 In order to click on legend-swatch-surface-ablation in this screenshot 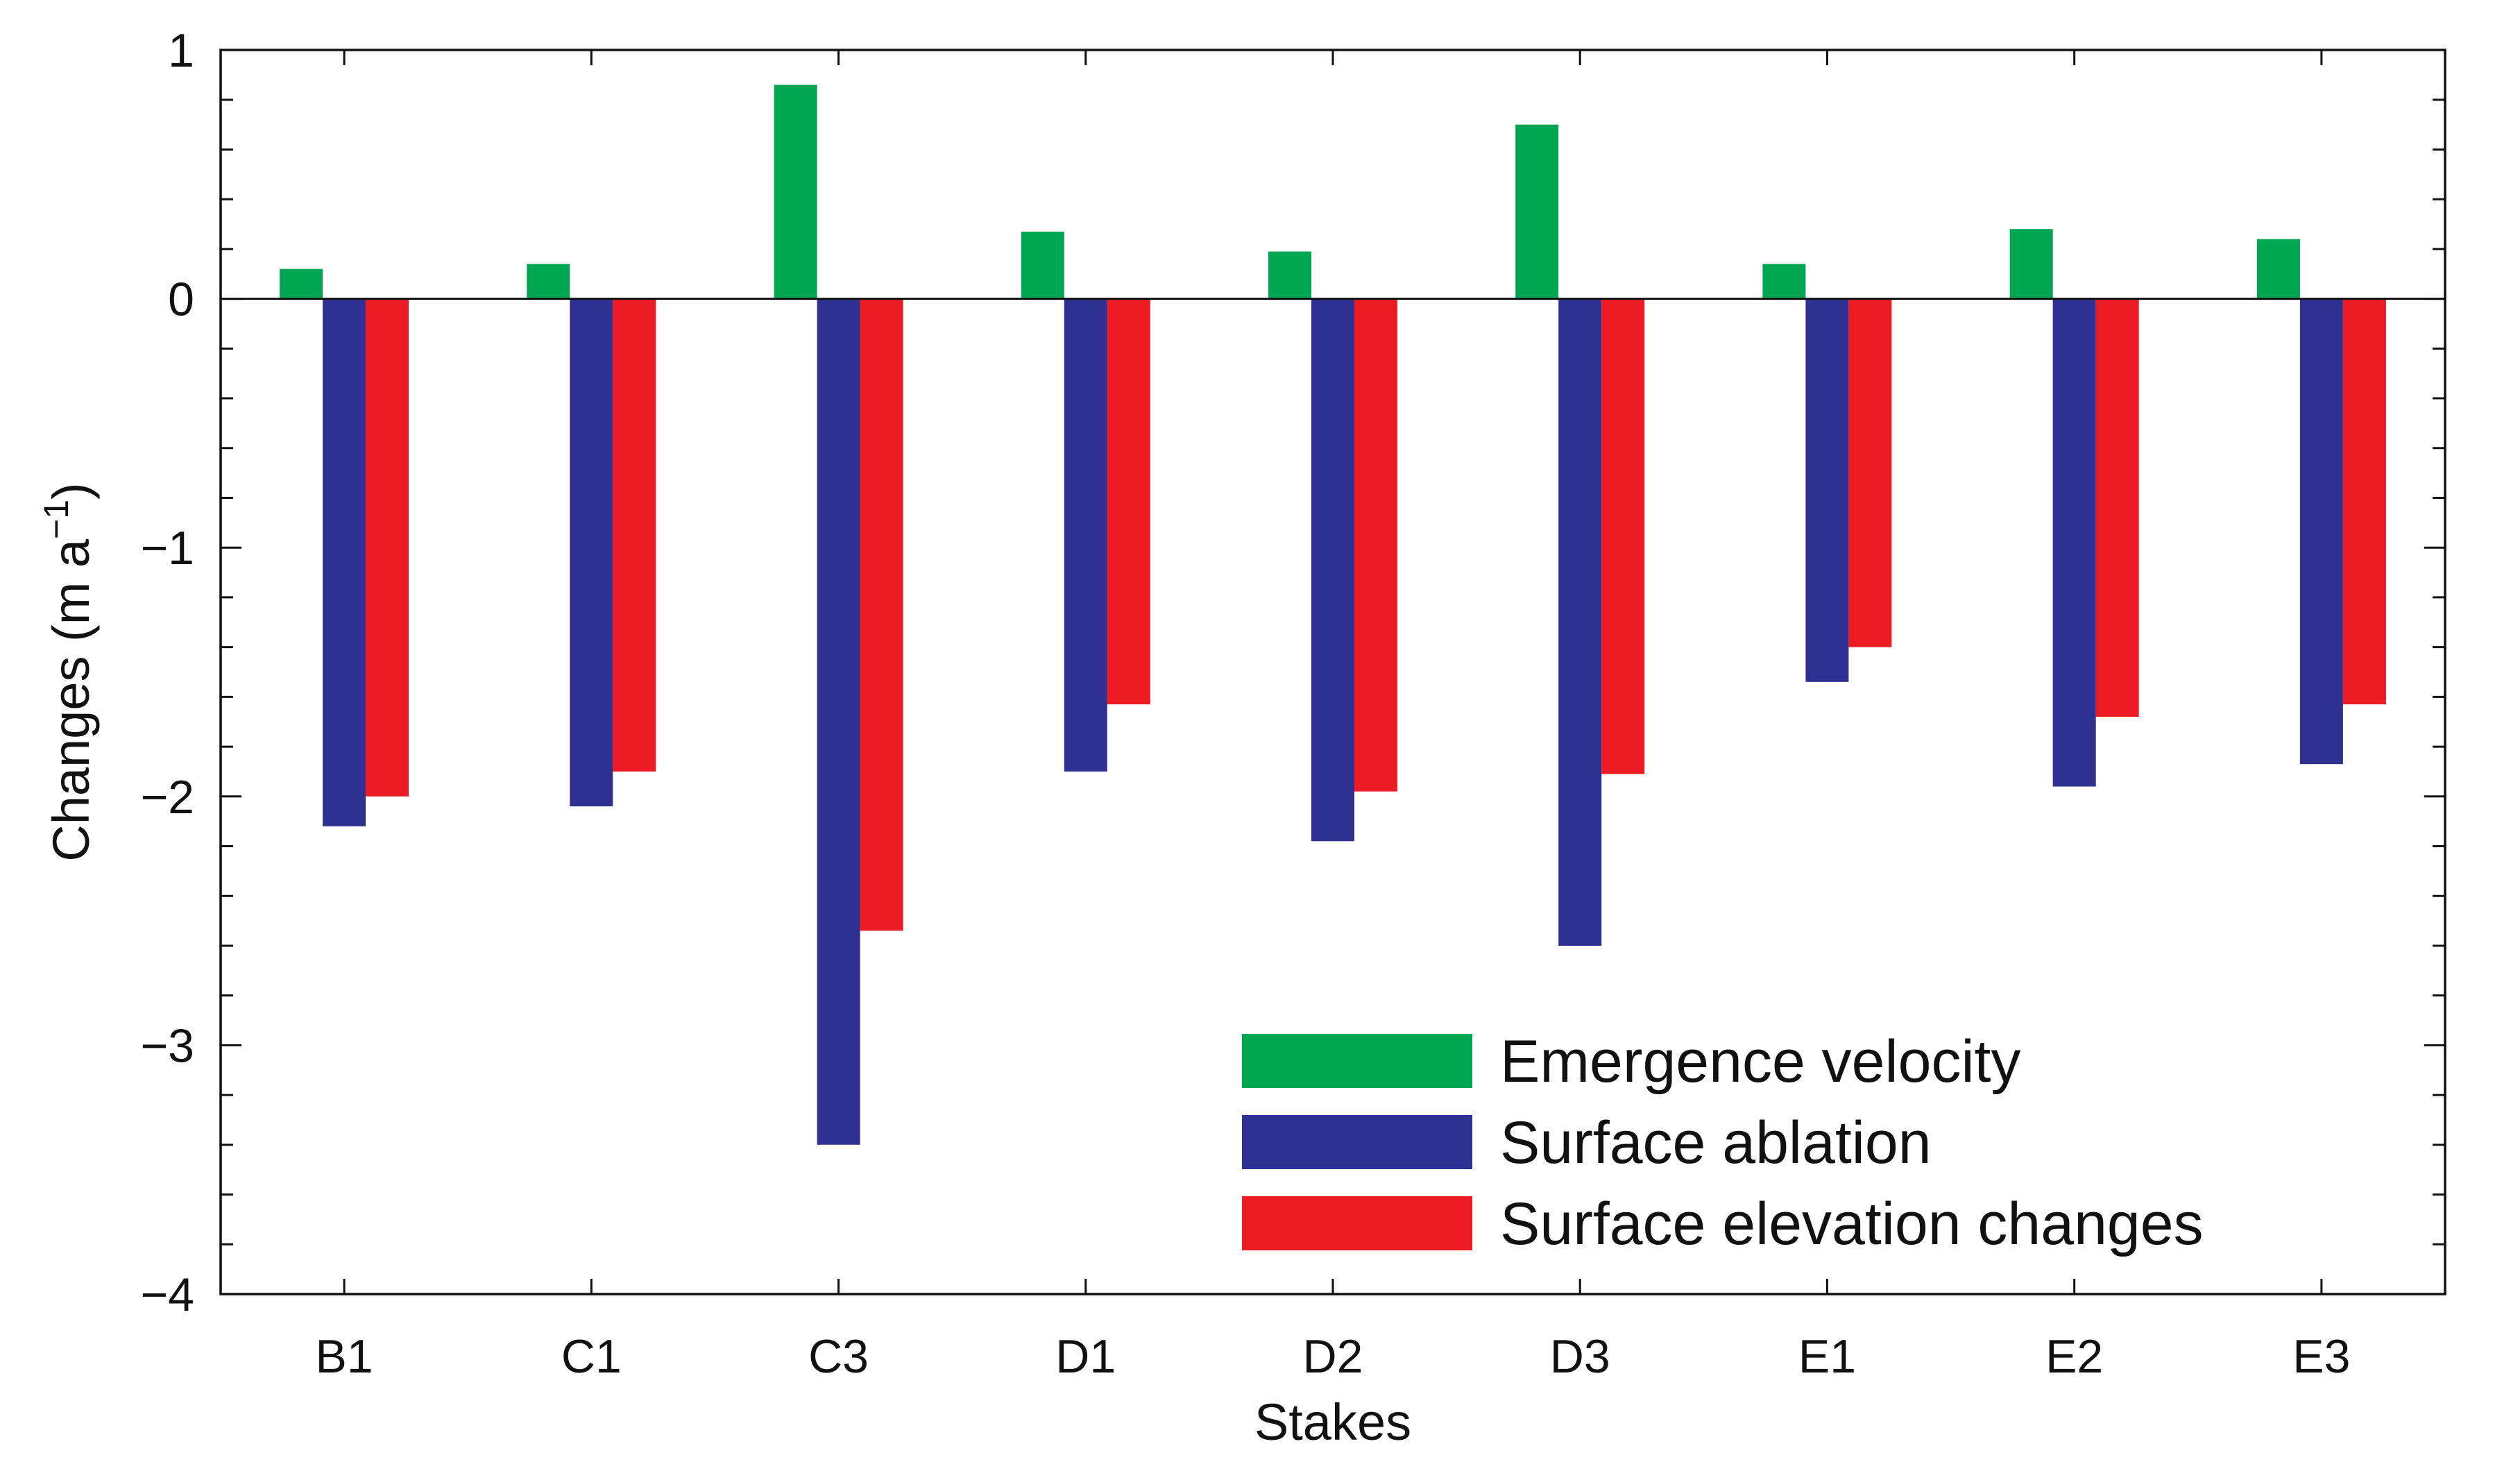, I will do `click(1357, 1142)`.